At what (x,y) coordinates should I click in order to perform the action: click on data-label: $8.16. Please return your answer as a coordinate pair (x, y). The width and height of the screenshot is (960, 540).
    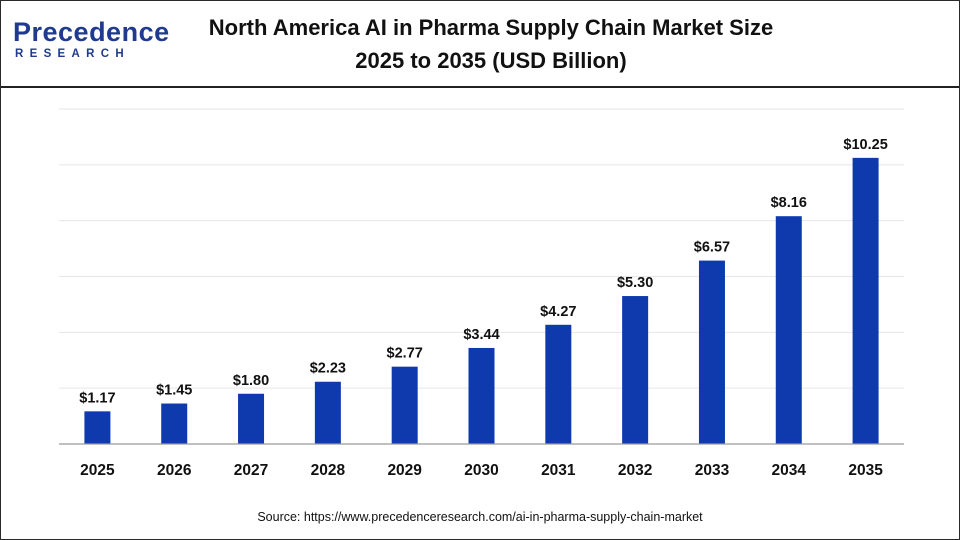
    Looking at the image, I should click on (789, 203).